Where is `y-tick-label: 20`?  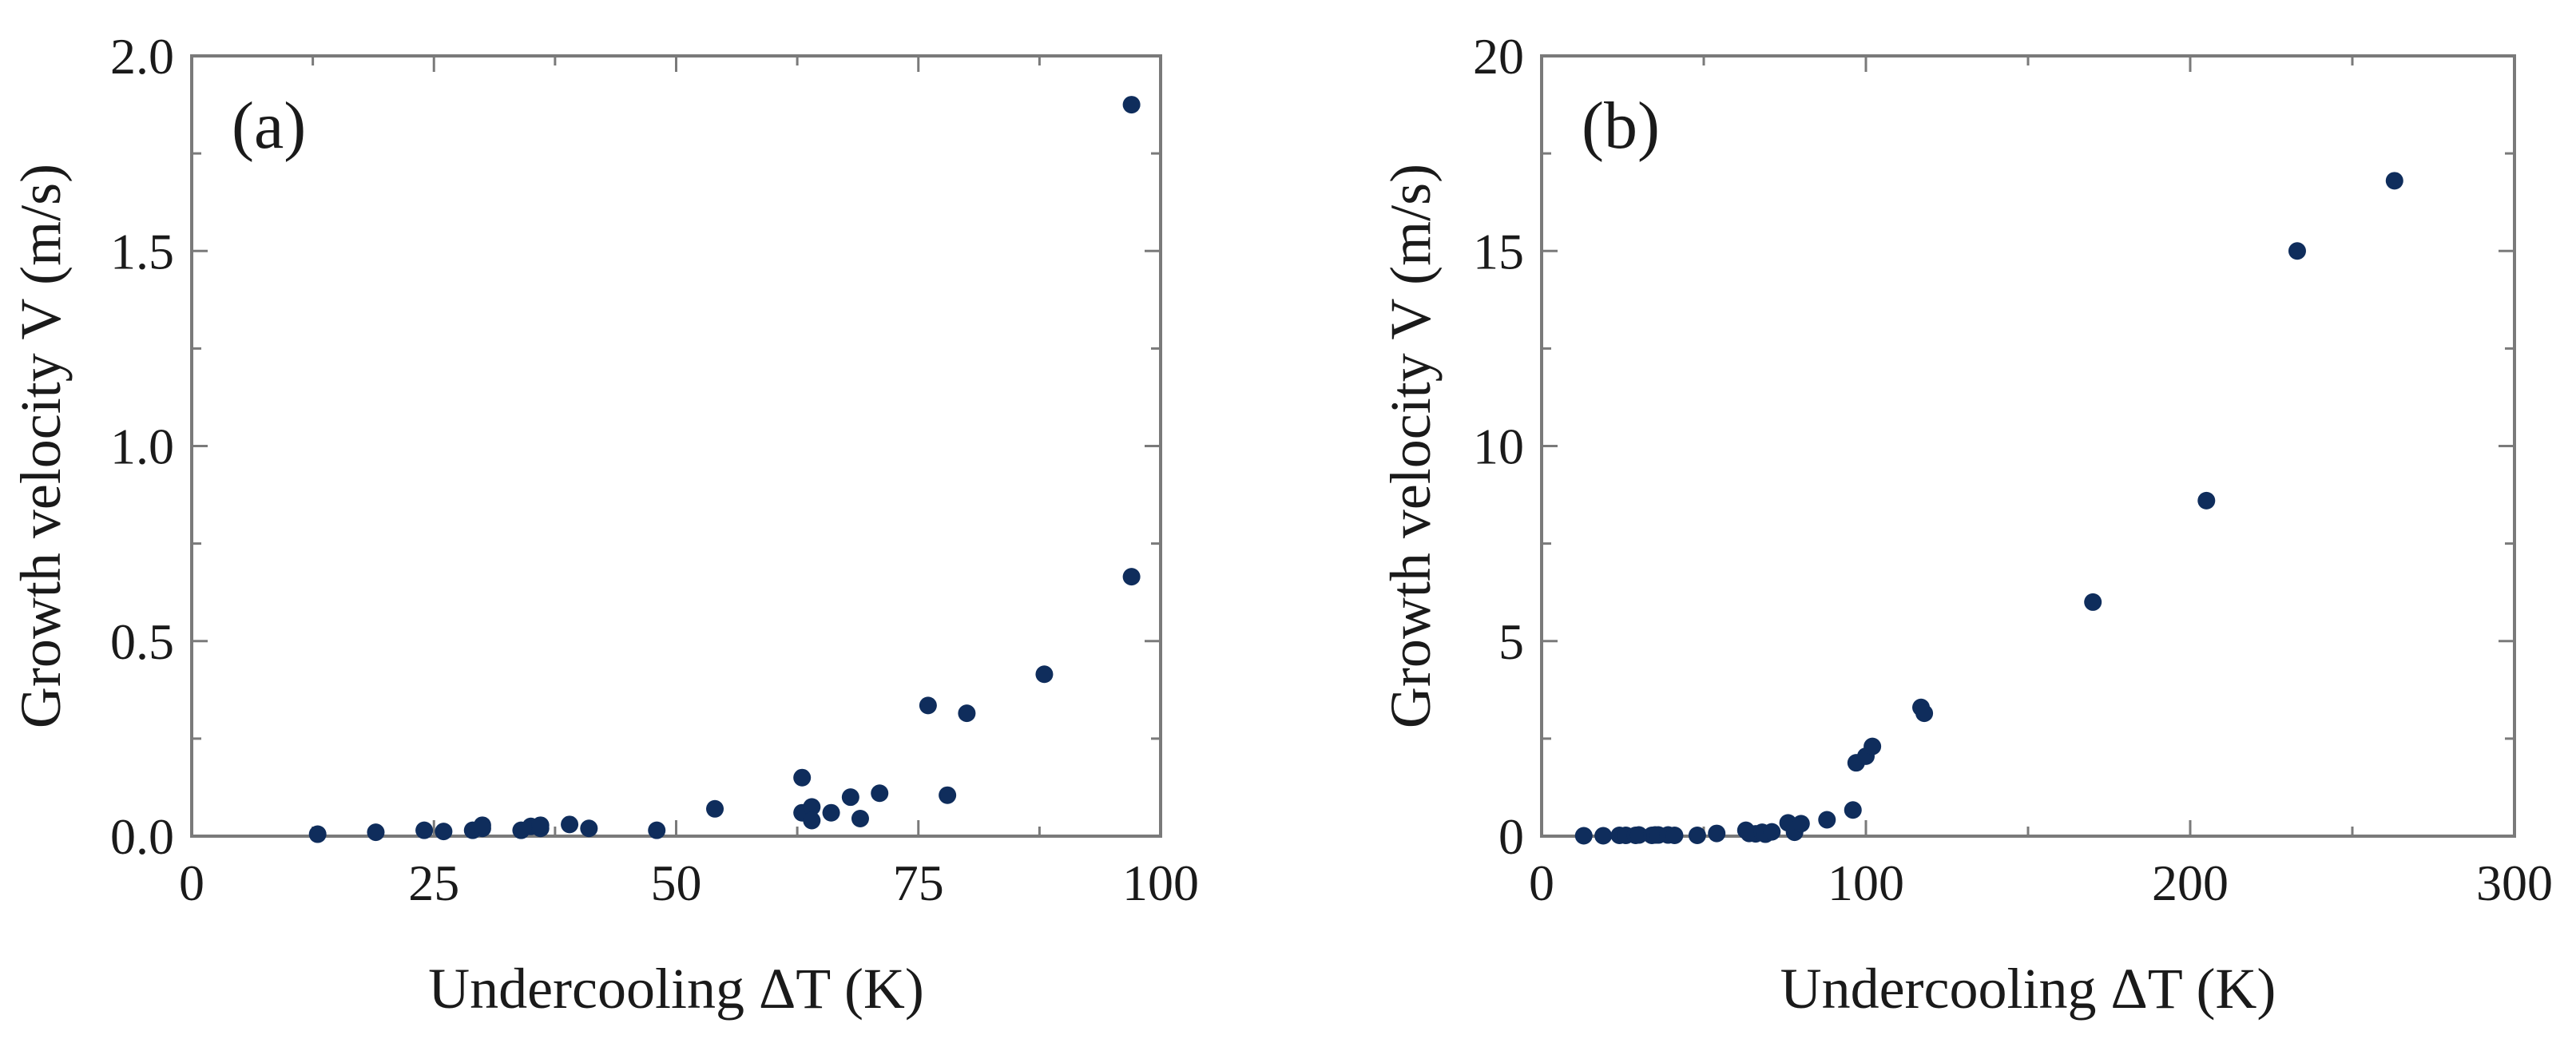
y-tick-label: 20 is located at coordinates (1498, 56).